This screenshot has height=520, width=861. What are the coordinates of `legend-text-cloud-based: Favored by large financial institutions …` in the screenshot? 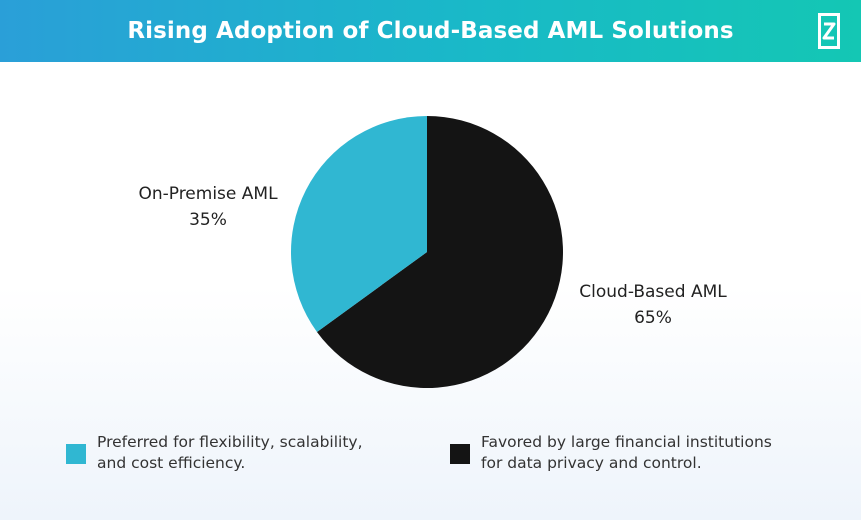 It's located at (626, 452).